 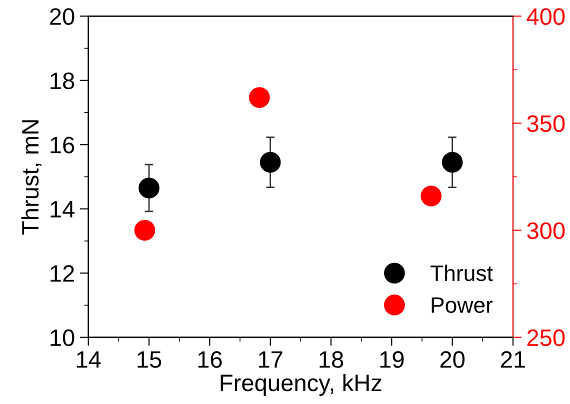 I want to click on y-tick-label: 14, so click(x=62, y=209).